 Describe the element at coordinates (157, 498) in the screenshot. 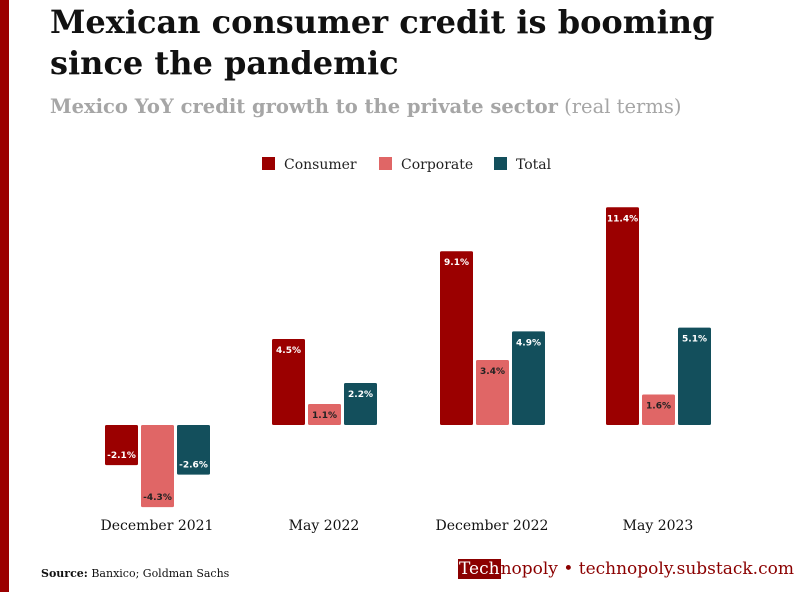

I see `data-label-corporate-december-2021: -4.3%` at that location.